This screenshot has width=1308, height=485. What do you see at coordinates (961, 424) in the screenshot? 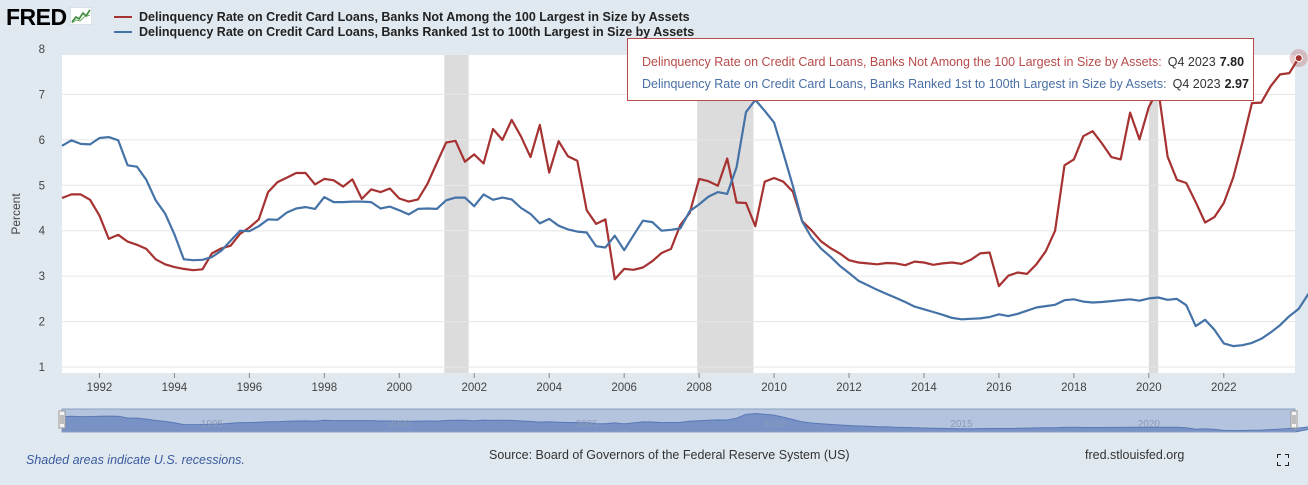
I see `navigator-label: 2015` at bounding box center [961, 424].